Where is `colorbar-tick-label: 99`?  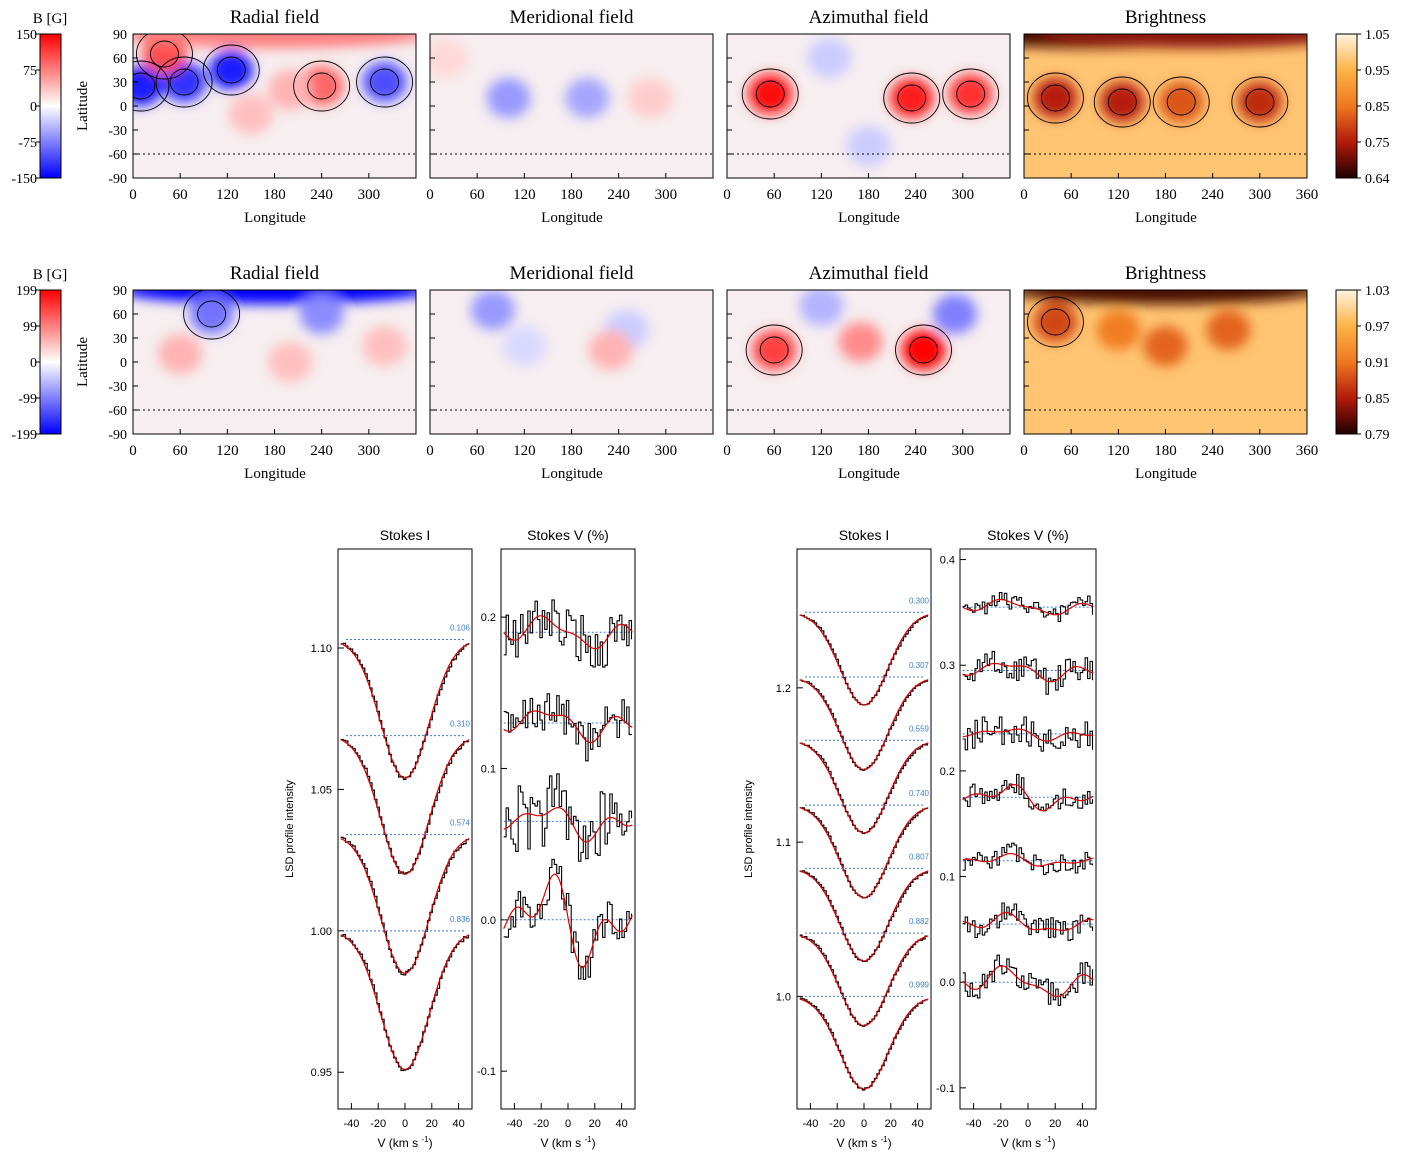
colorbar-tick-label: 99 is located at coordinates (30, 327).